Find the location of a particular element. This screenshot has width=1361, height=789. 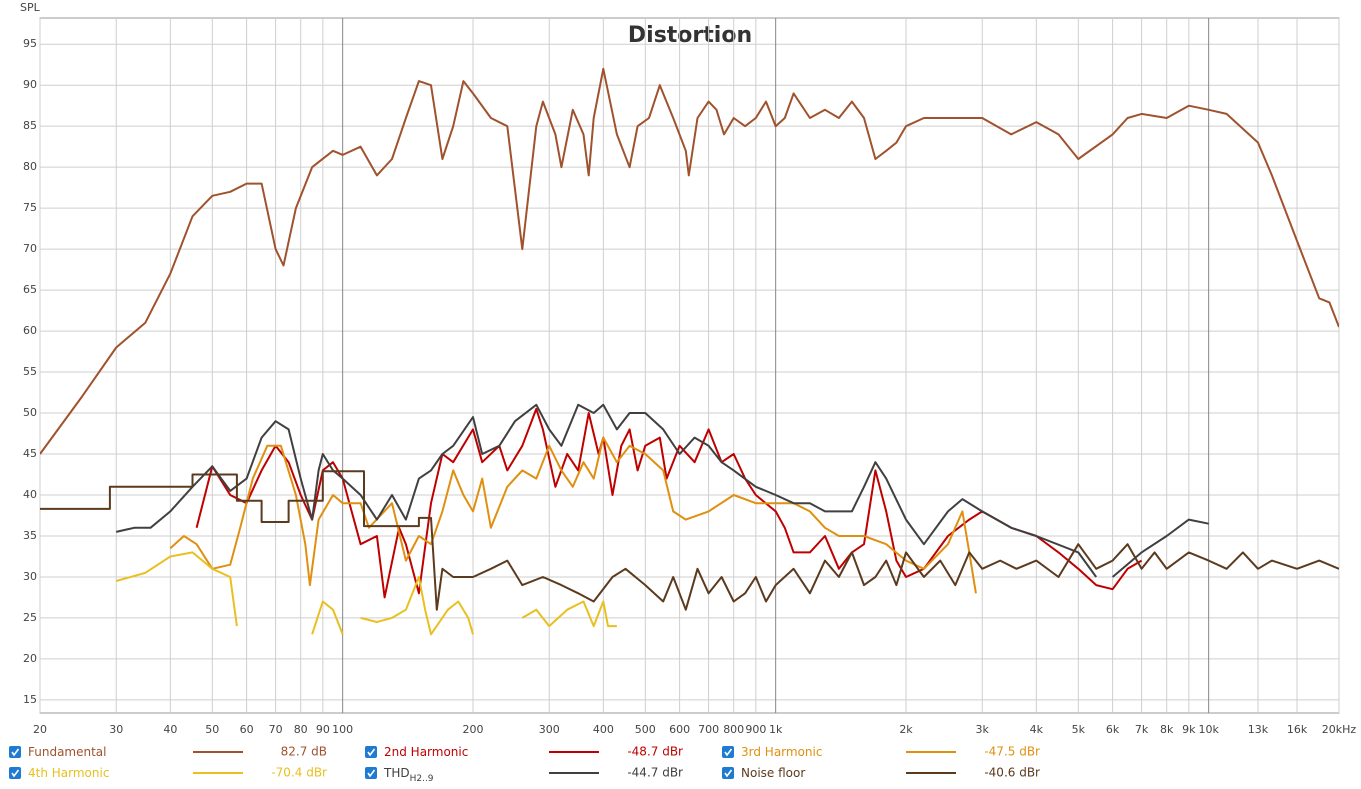

x-tick-label: 13k is located at coordinates (1258, 729).